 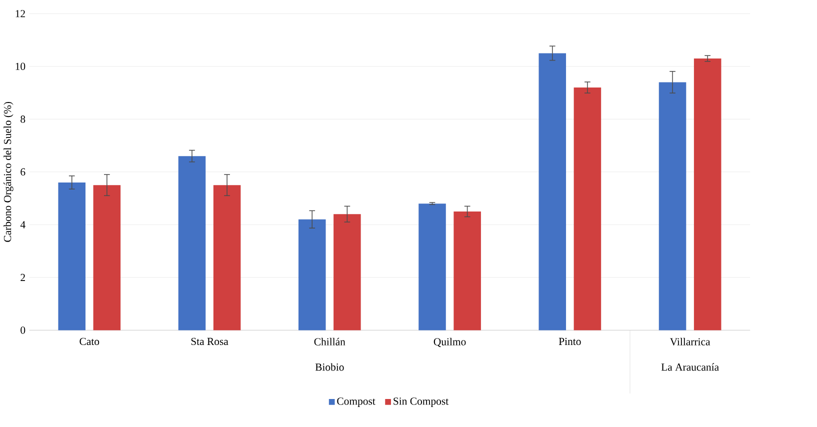 I want to click on legend-label: Compost, so click(x=356, y=403).